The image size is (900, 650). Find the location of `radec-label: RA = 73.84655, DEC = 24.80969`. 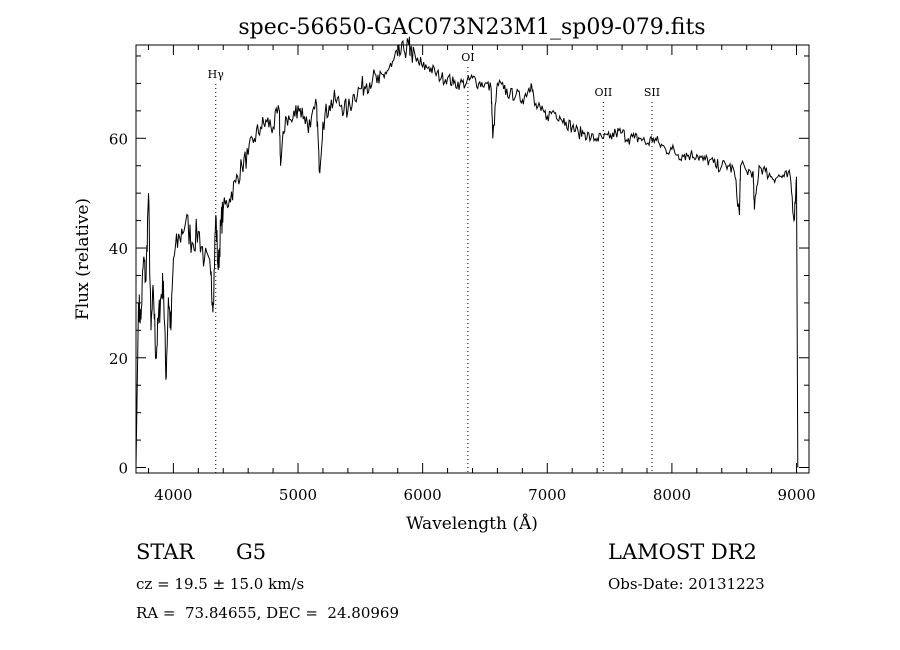

radec-label: RA = 73.84655, DEC = 24.80969 is located at coordinates (268, 613).